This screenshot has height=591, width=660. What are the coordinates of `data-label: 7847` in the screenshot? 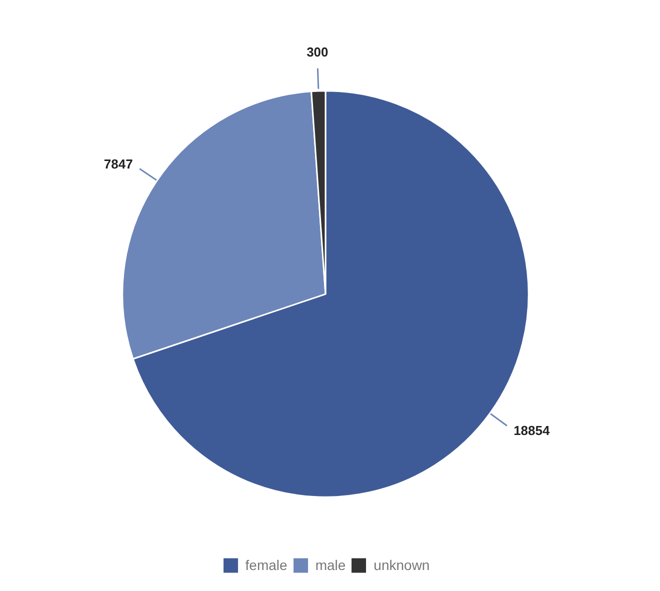 It's located at (118, 164).